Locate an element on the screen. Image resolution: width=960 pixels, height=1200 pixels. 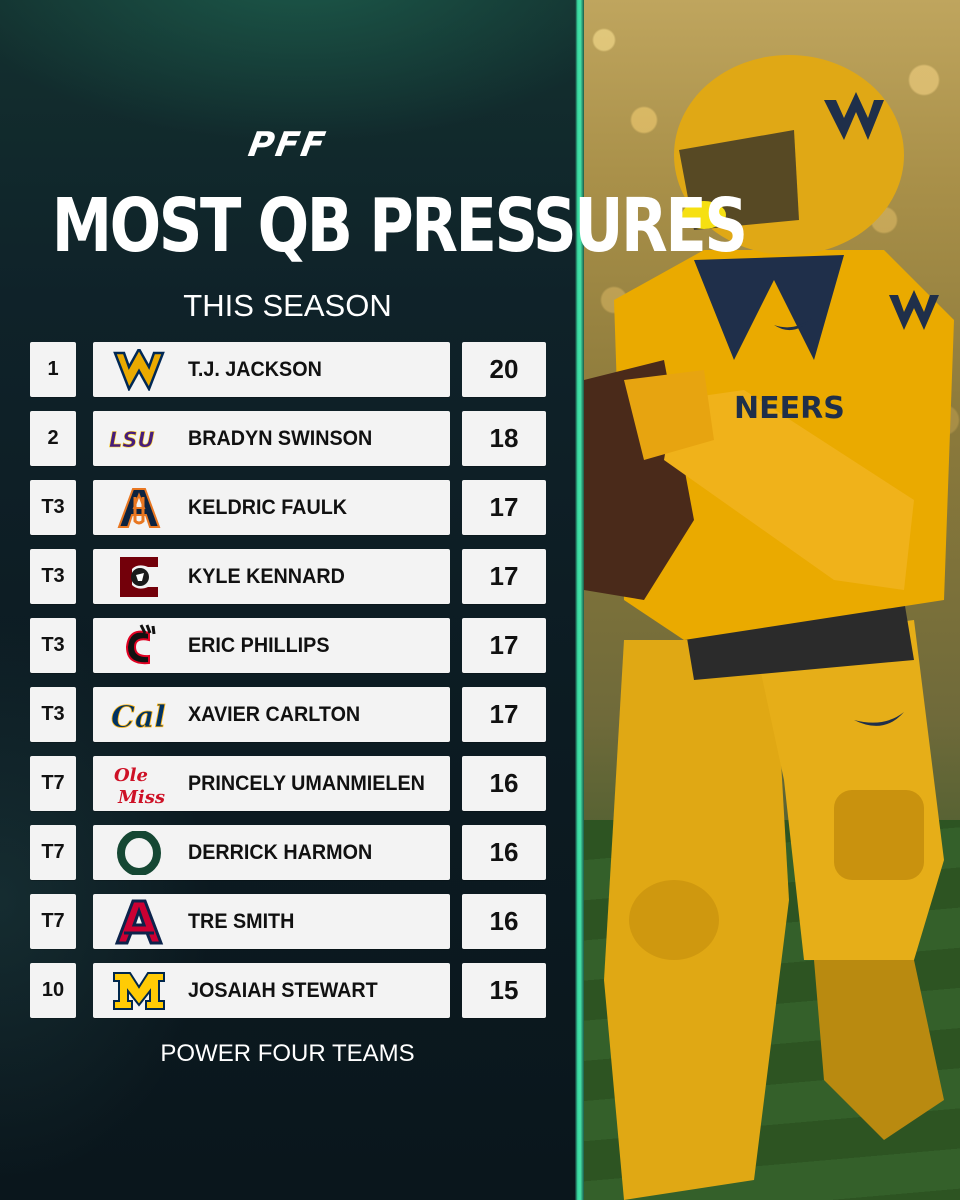
ole-miss-logo-icon: Ole Miss is located at coordinates (139, 784).